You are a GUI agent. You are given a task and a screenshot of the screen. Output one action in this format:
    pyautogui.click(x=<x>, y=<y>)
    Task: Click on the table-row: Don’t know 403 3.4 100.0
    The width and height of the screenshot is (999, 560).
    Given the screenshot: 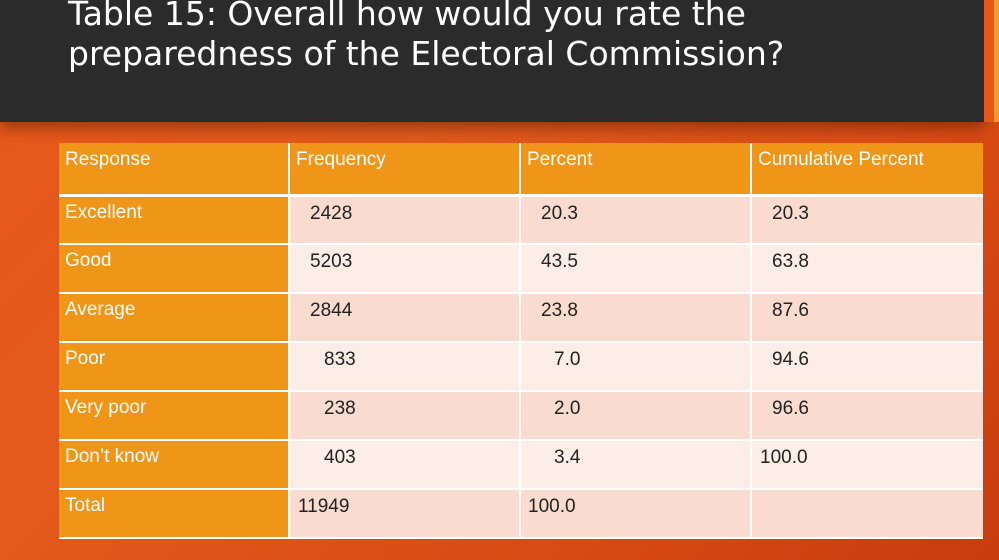 What is the action you would take?
    pyautogui.click(x=521, y=465)
    